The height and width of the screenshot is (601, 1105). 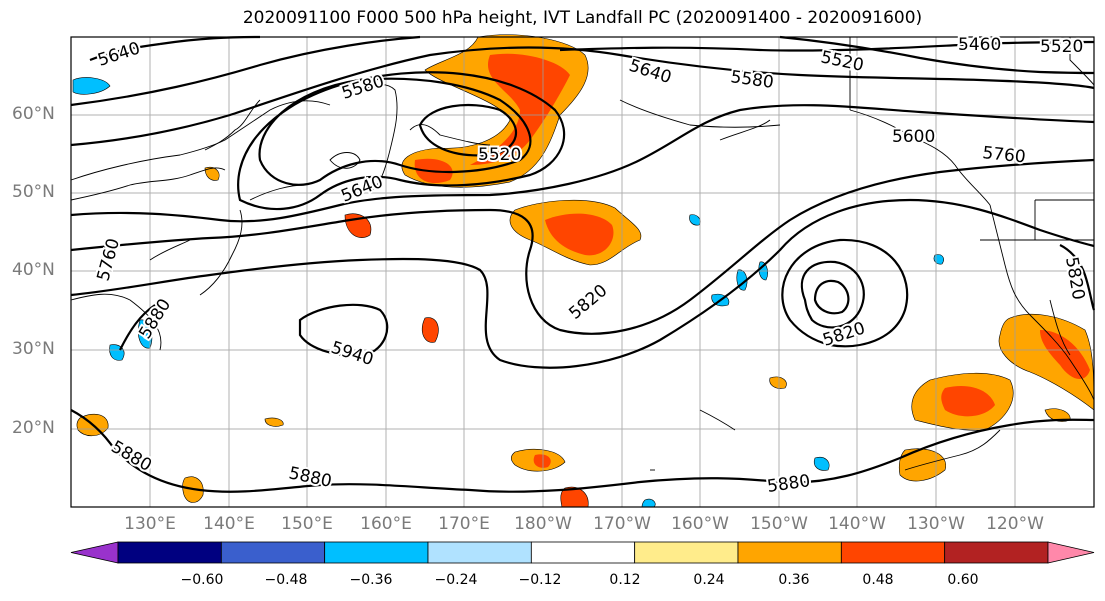 I want to click on lat-label: 20°N, so click(x=33, y=428).